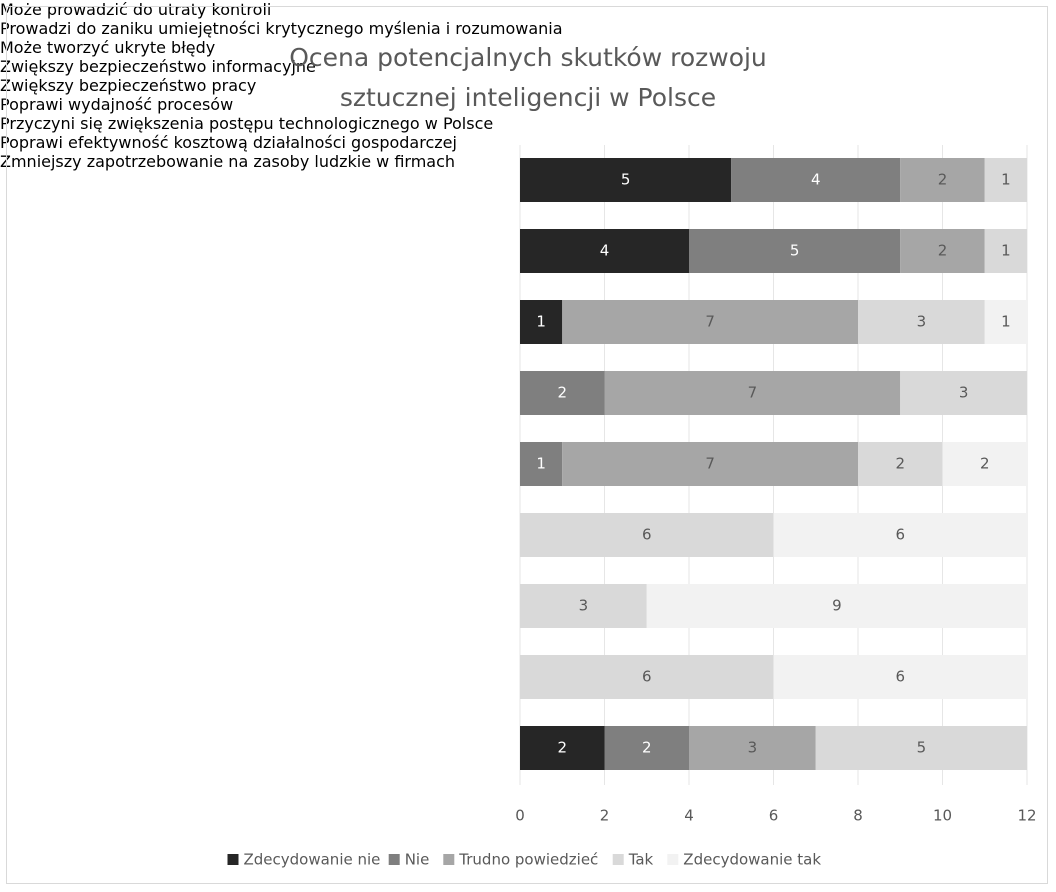  Describe the element at coordinates (520, 816) in the screenshot. I see `x-tick-label: 0` at that location.